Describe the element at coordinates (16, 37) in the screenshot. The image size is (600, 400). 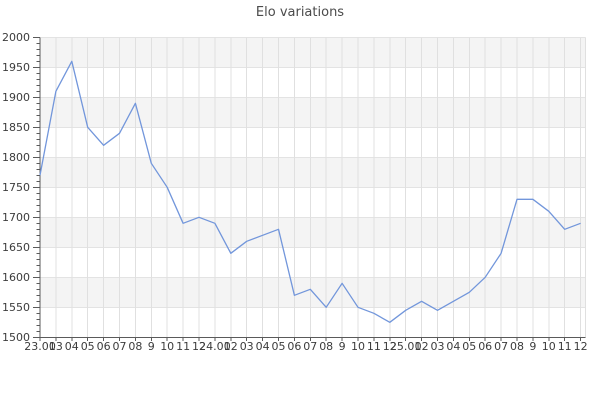
I see `y-tick-label: 2000` at that location.